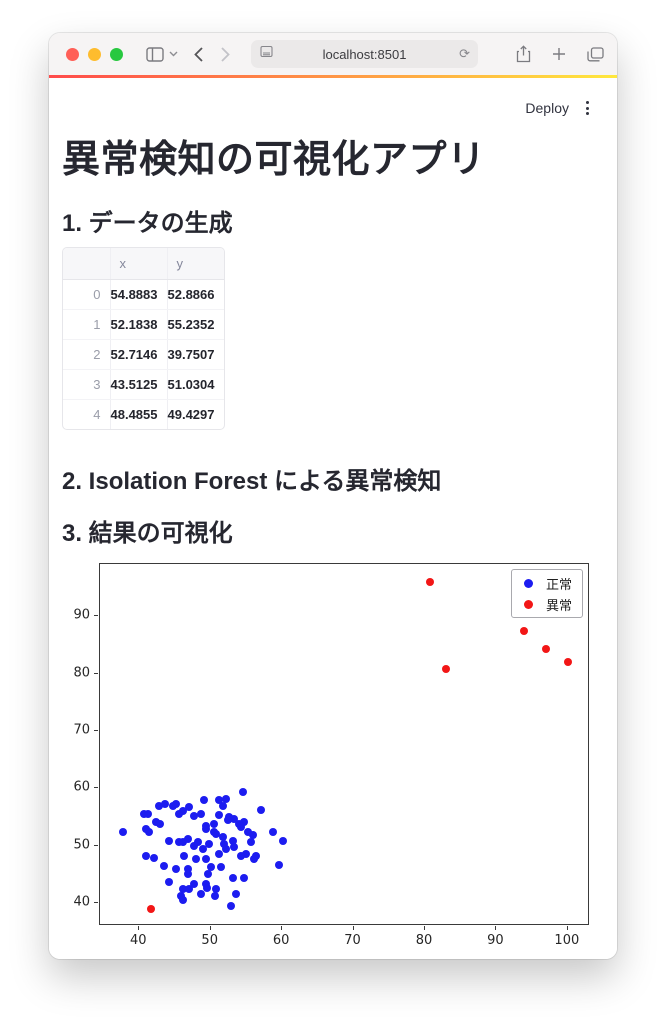  What do you see at coordinates (87, 294) in the screenshot?
I see `row-index-cell: 0` at bounding box center [87, 294].